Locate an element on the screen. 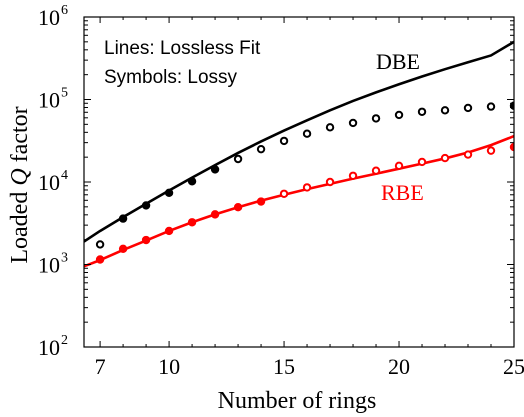  y-tick-exponent: 3 is located at coordinates (64, 258).